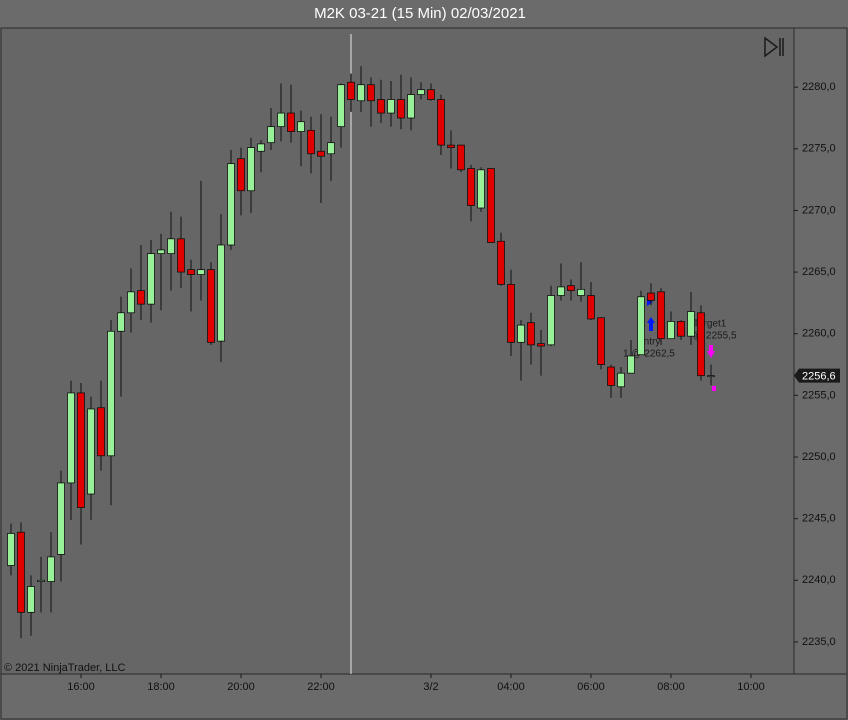 This screenshot has height=720, width=848. What do you see at coordinates (819, 334) in the screenshot?
I see `y-tick-label: 2260,0` at bounding box center [819, 334].